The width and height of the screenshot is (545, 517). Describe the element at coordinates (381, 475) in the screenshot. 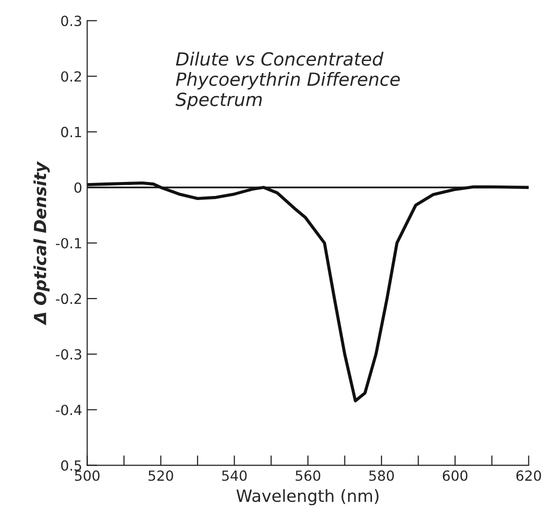

I see `x-tick-label: 580` at that location.